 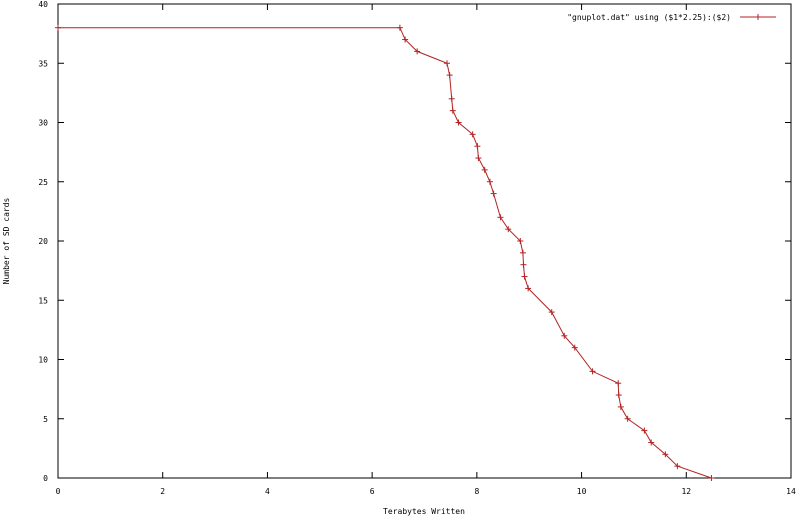 I want to click on x-tick-label: 14, so click(x=791, y=491).